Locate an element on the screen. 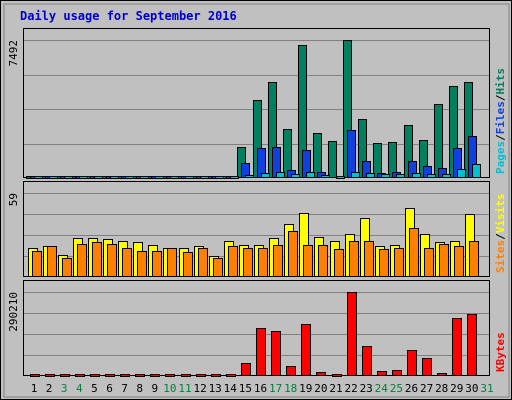  x-tick-label-25: 25 is located at coordinates (396, 388).